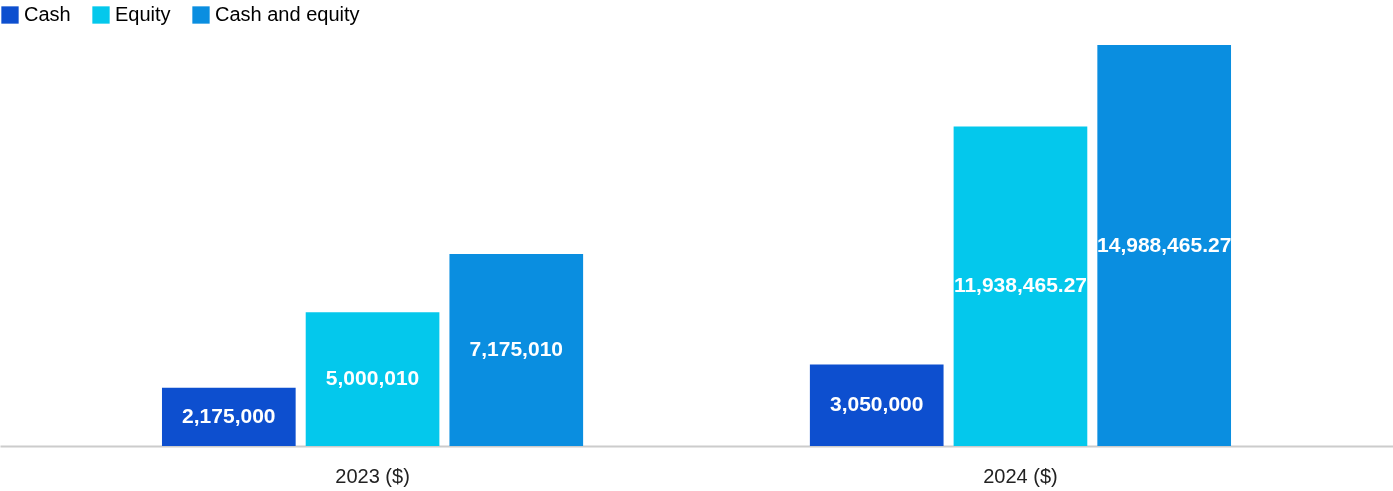  Describe the element at coordinates (287, 14) in the screenshot. I see `legend-label: Cash and equity` at that location.